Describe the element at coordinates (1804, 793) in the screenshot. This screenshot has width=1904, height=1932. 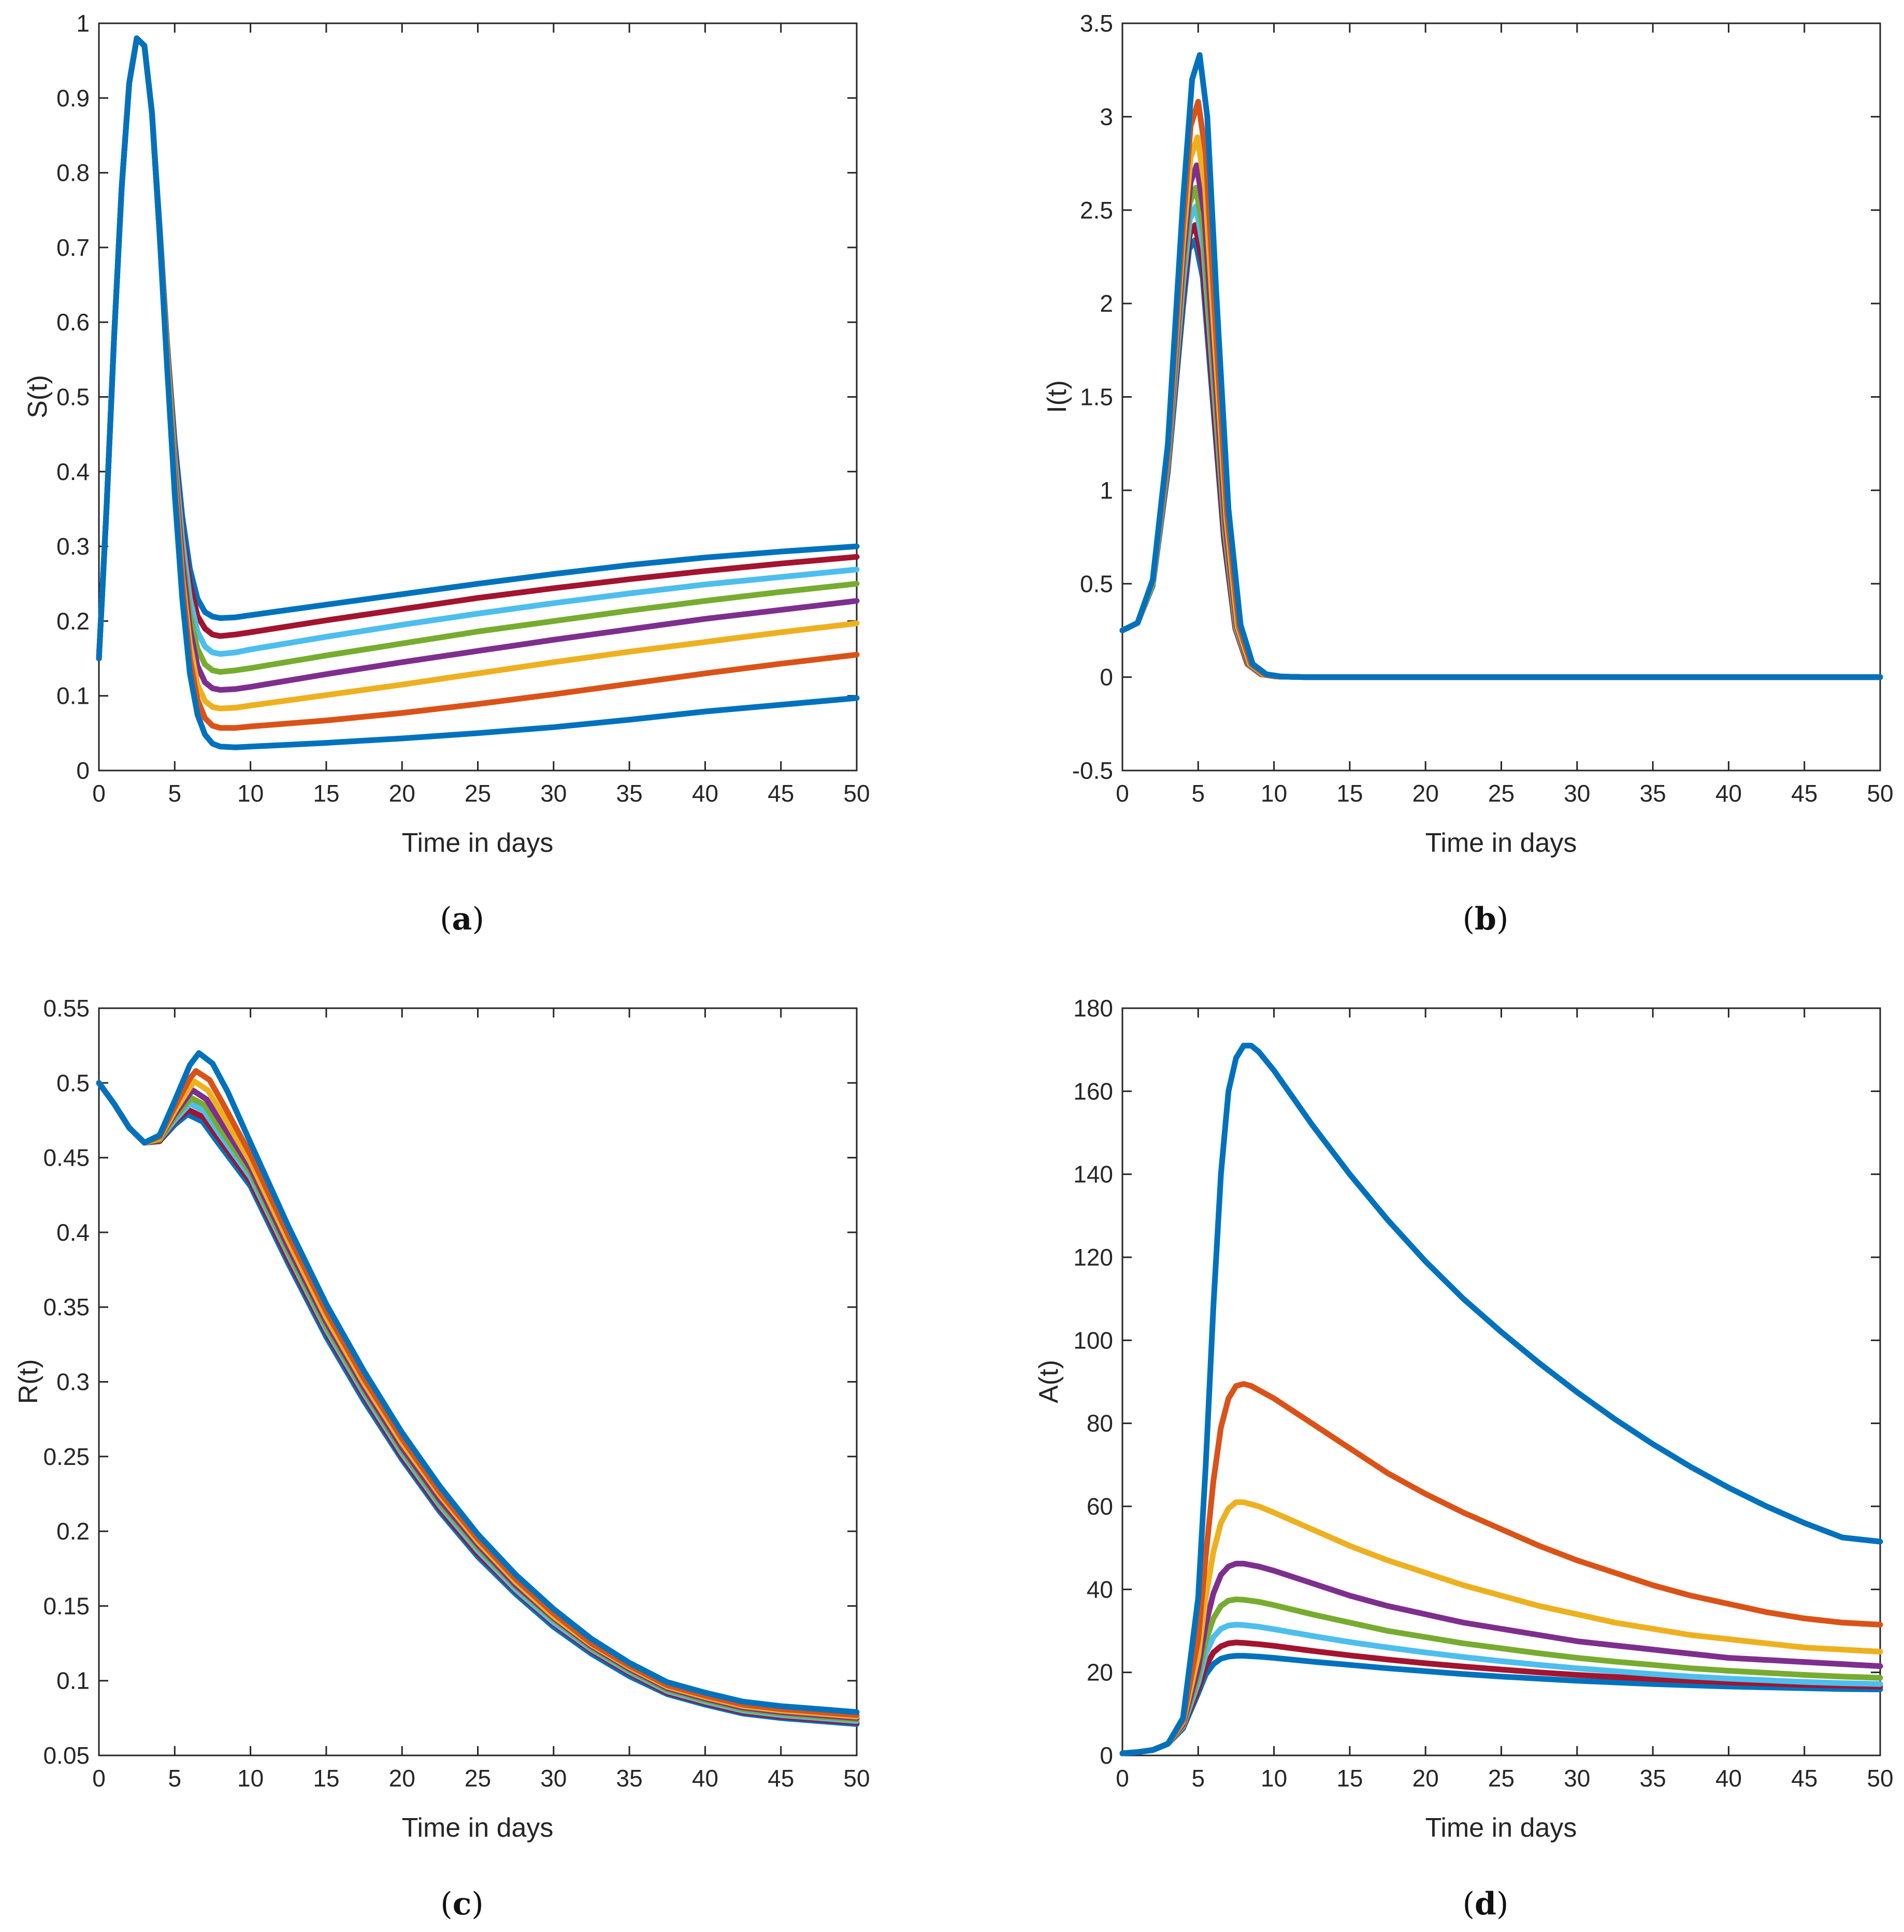
I see `x-tick-label-b-9: 45` at that location.